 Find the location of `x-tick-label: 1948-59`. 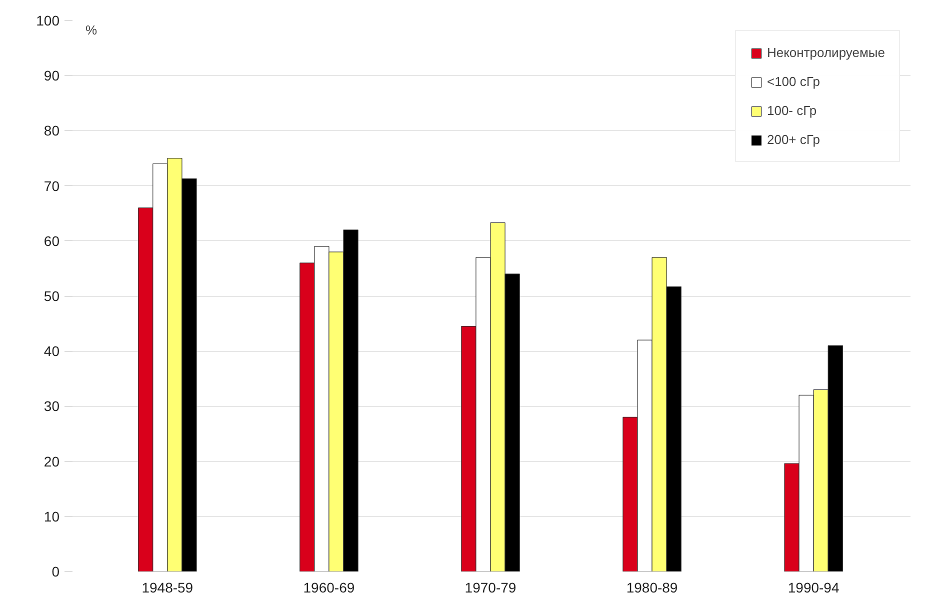

x-tick-label: 1948-59 is located at coordinates (168, 588).